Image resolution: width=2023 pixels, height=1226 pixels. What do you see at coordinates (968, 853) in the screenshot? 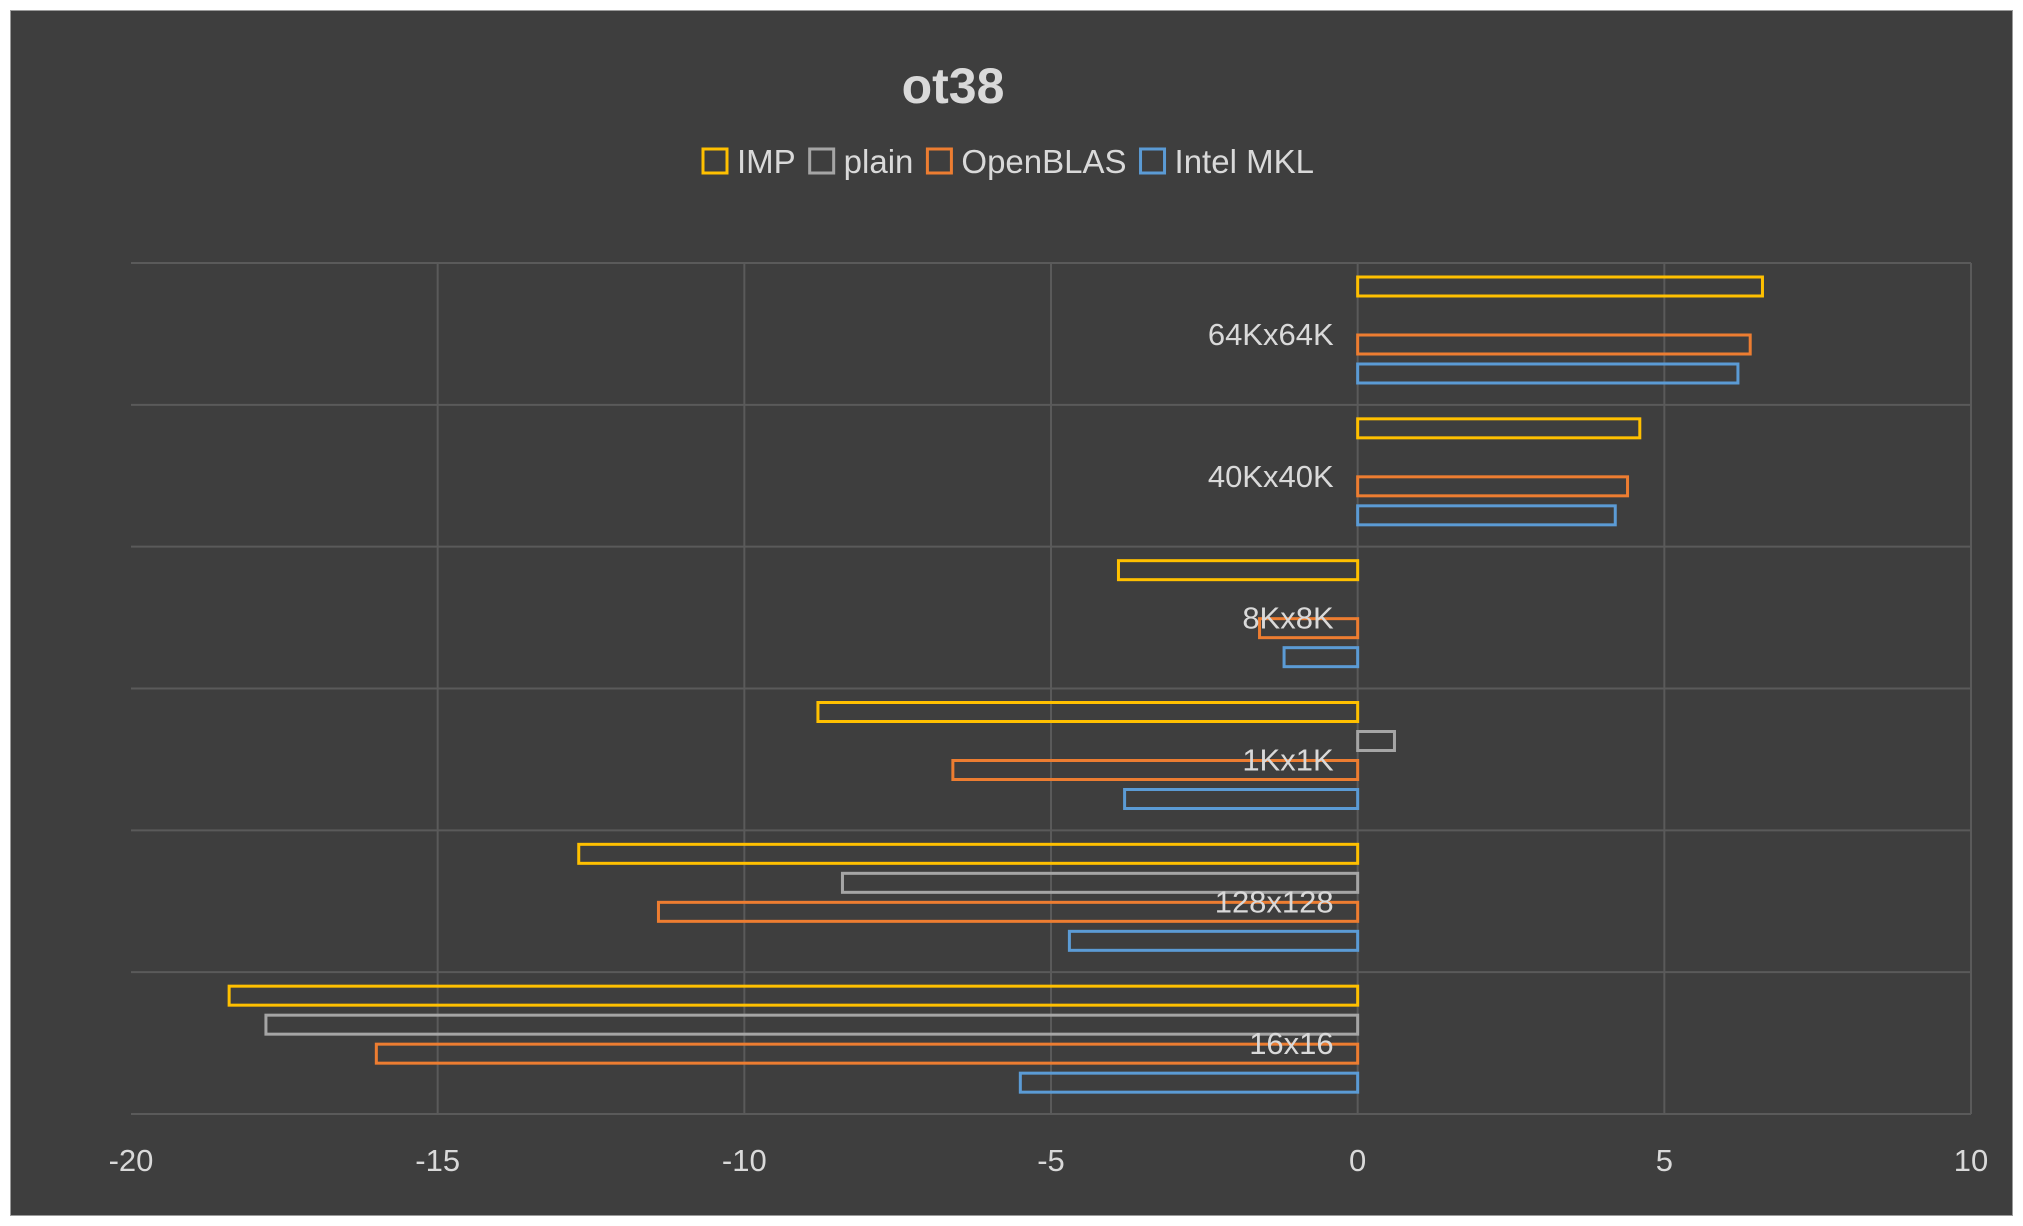
I see `bar-imp-128x128` at bounding box center [968, 853].